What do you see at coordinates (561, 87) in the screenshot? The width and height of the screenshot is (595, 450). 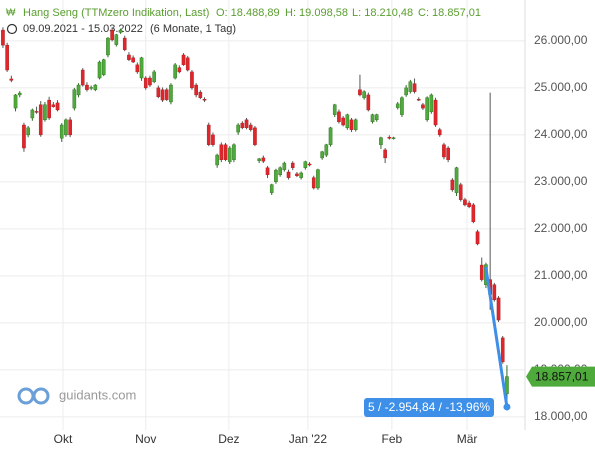 I see `y-tick-label: 25.000,00` at bounding box center [561, 87].